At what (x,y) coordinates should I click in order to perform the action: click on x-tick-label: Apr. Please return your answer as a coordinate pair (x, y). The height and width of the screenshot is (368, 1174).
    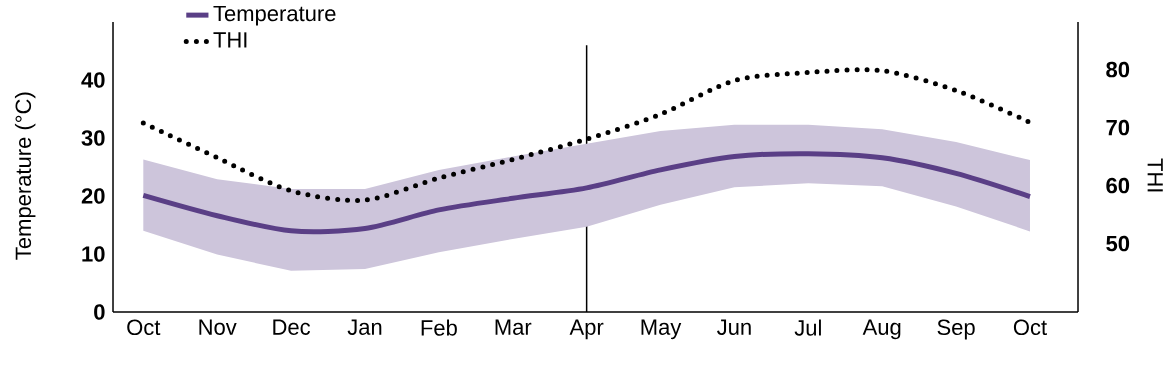
    Looking at the image, I should click on (586, 329).